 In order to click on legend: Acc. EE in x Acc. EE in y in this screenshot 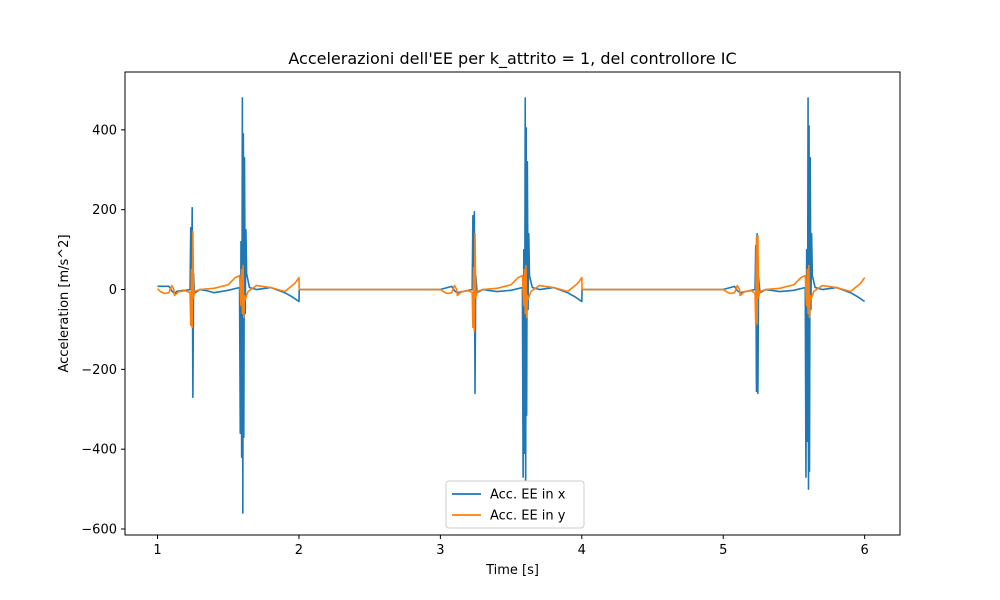, I will do `click(515, 504)`.